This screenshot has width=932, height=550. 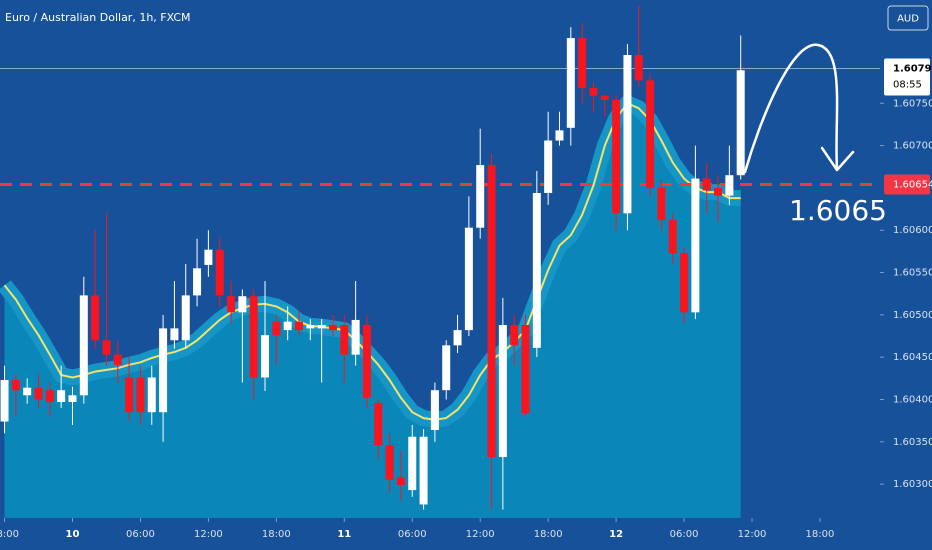 What do you see at coordinates (912, 357) in the screenshot?
I see `y-tick-label: 1.60450` at bounding box center [912, 357].